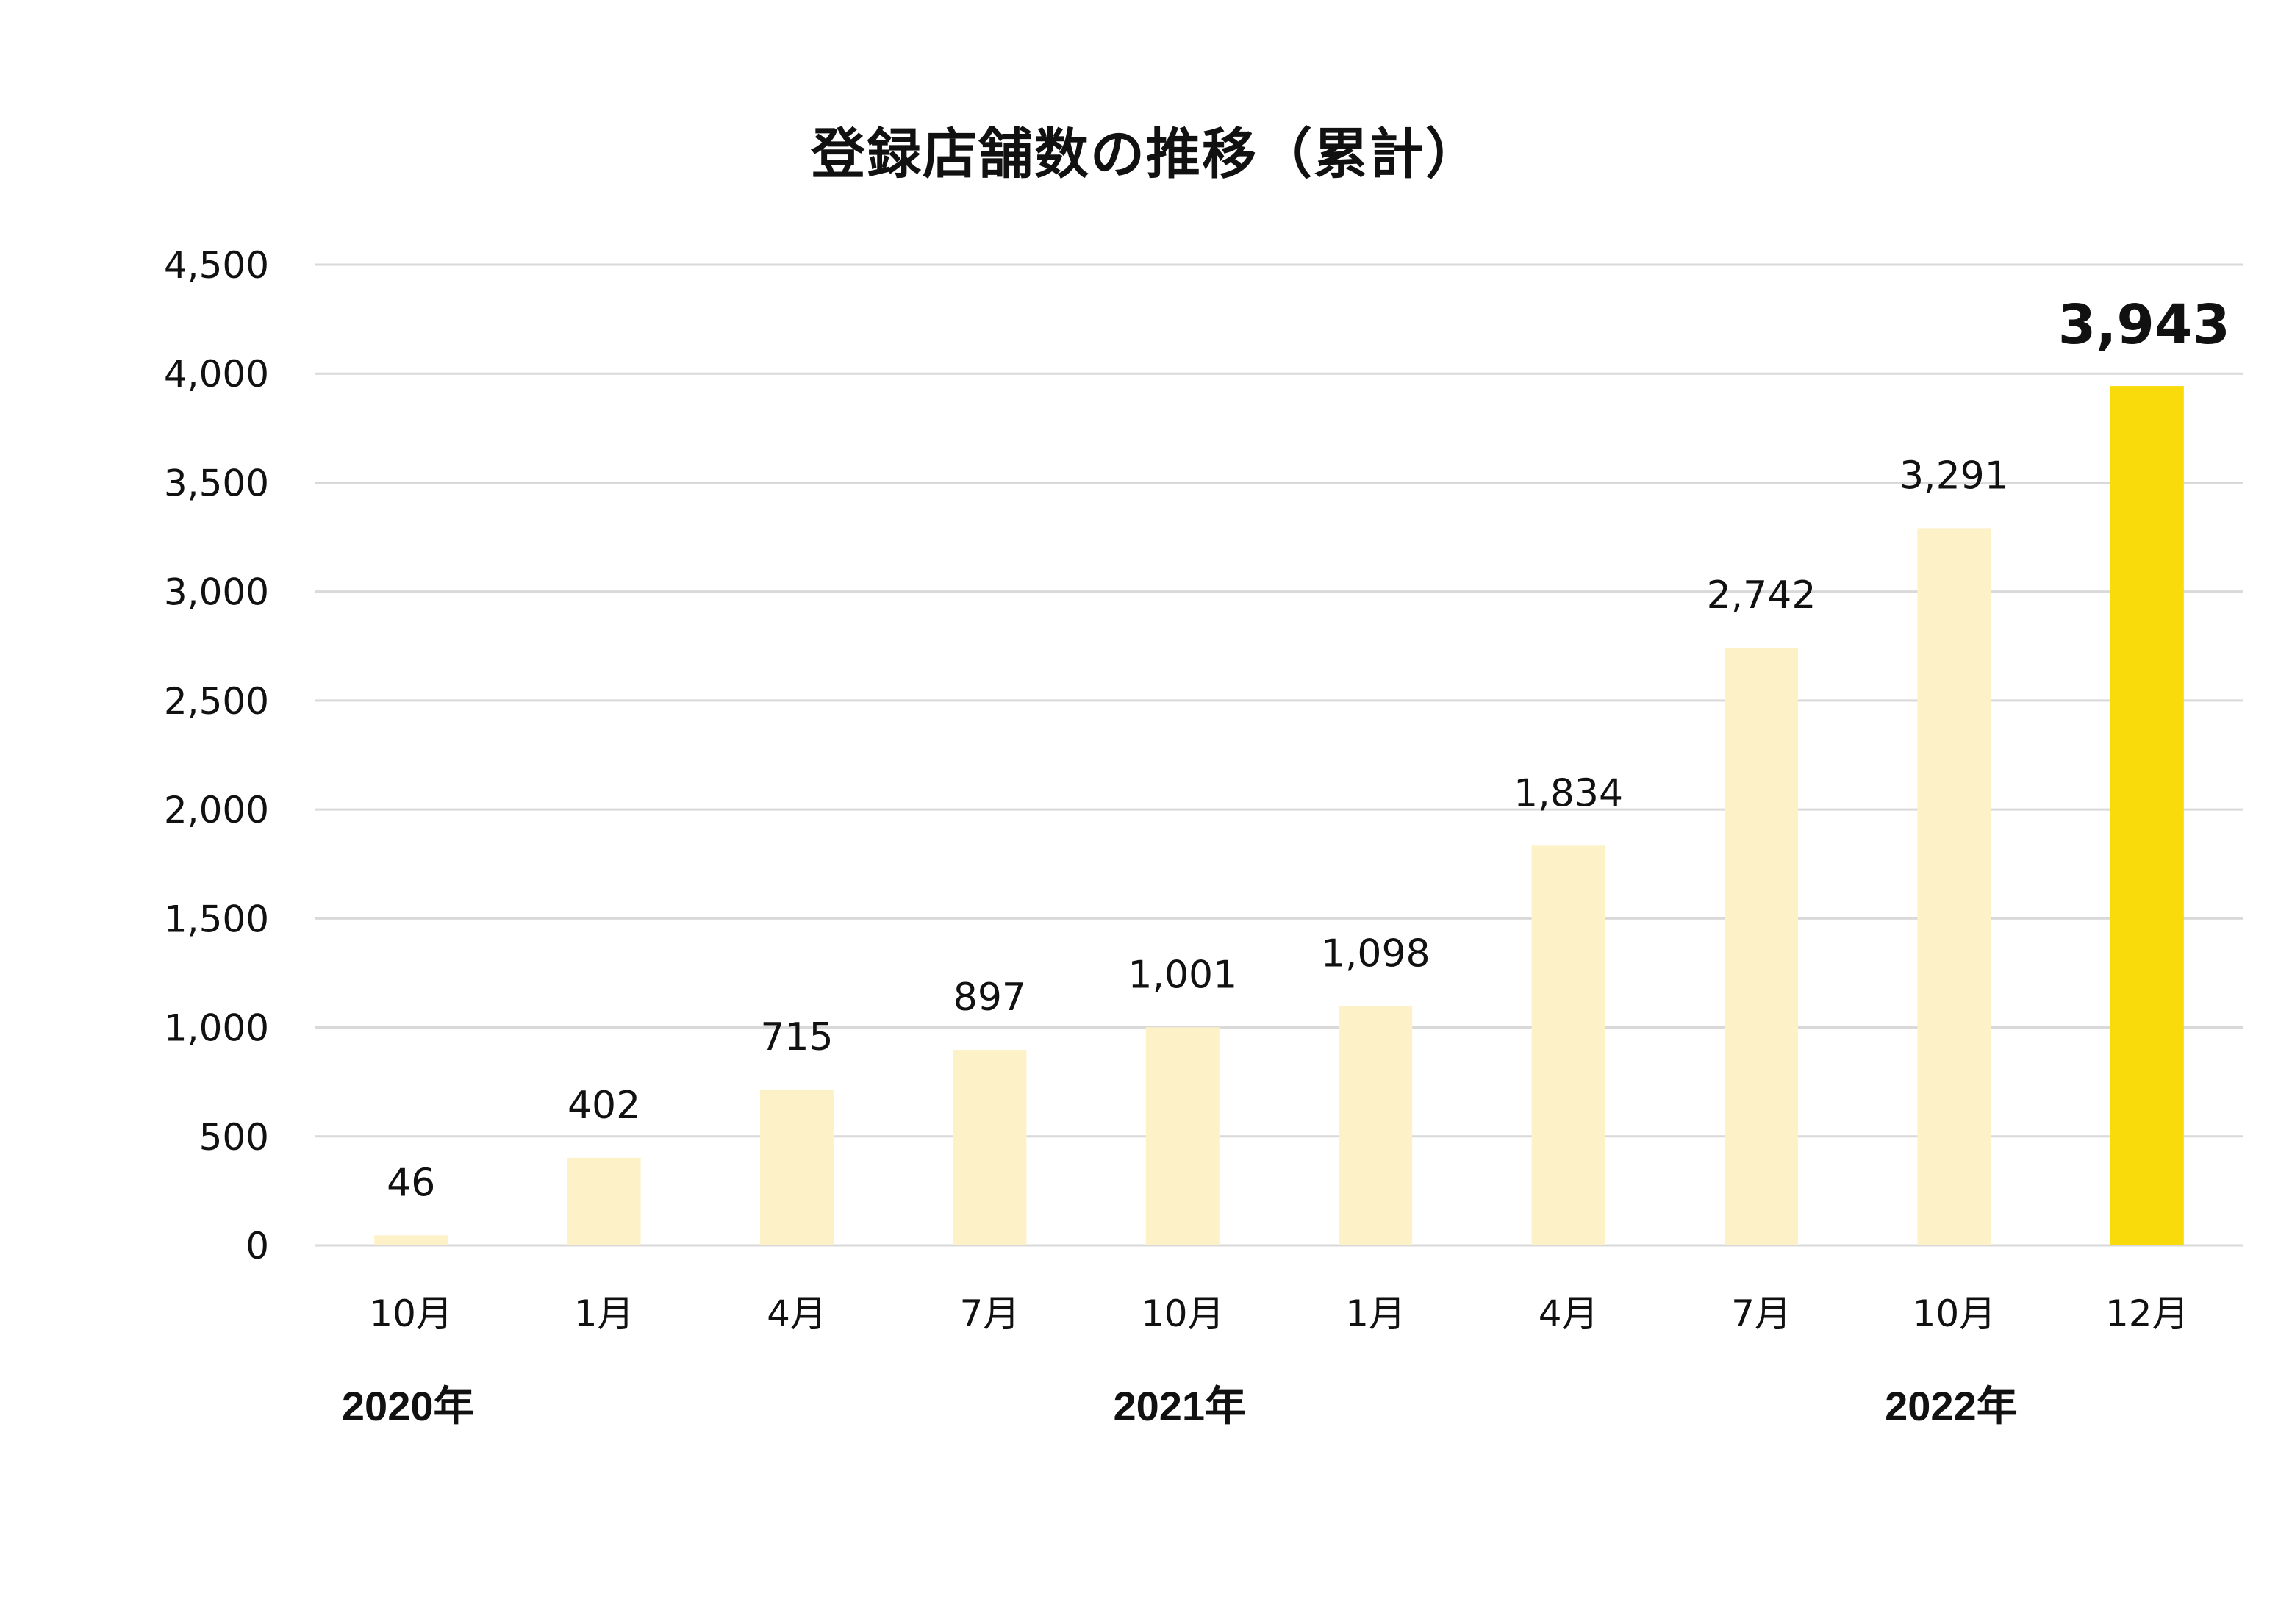 The image size is (2292, 1624). What do you see at coordinates (1182, 975) in the screenshot?
I see `data-label: 1,001` at bounding box center [1182, 975].